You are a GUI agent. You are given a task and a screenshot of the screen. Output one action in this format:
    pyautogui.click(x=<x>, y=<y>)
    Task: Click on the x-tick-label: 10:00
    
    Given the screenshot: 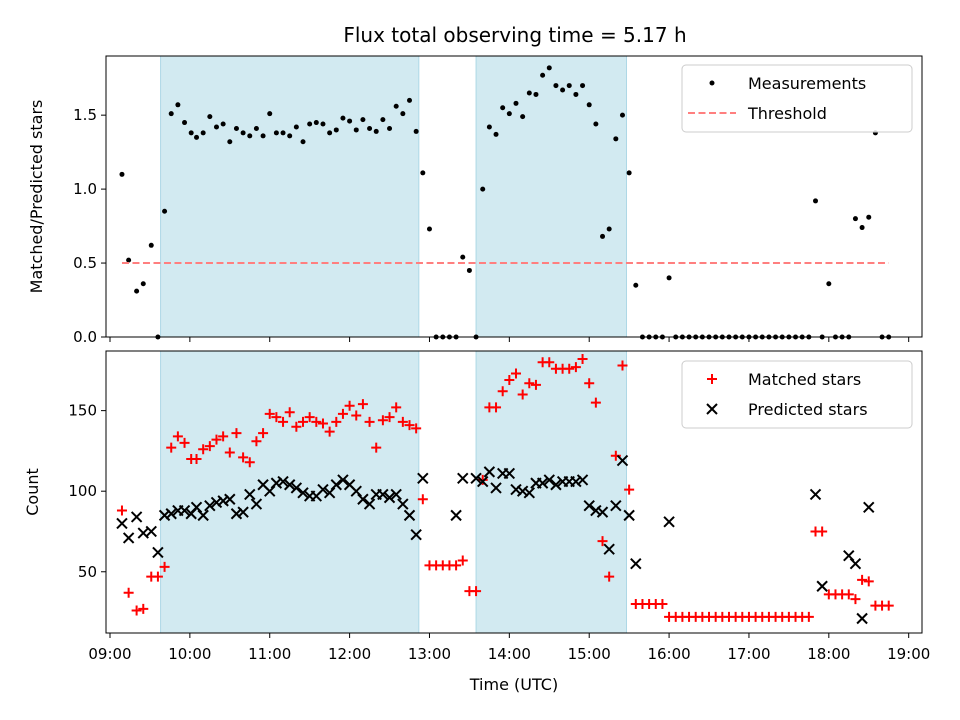 What is the action you would take?
    pyautogui.click(x=189, y=654)
    